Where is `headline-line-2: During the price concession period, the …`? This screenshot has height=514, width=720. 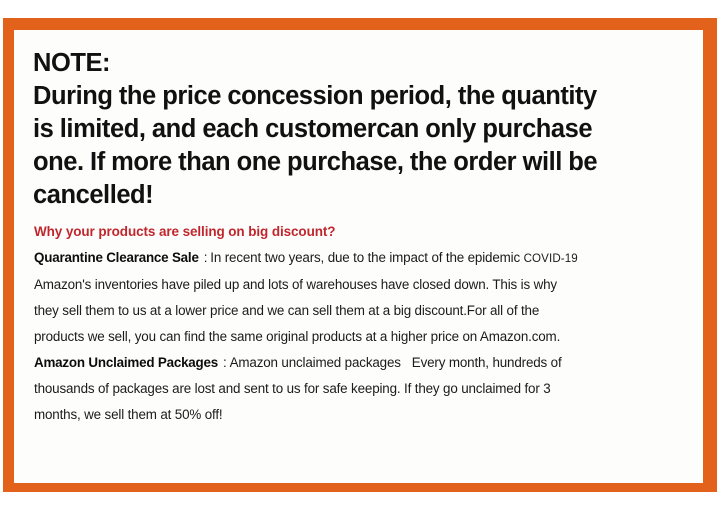 headline-line-2: During the price concession period, the … is located at coordinates (315, 96).